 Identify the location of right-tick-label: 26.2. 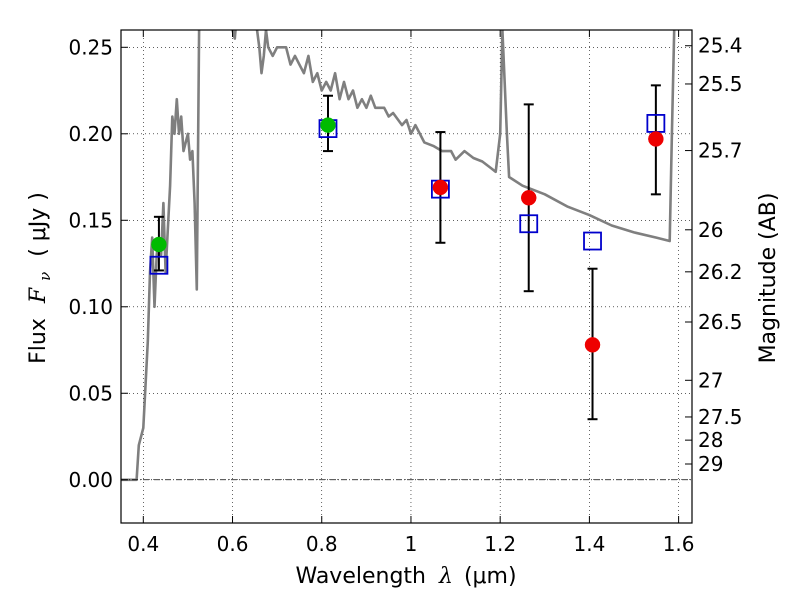
(720, 272).